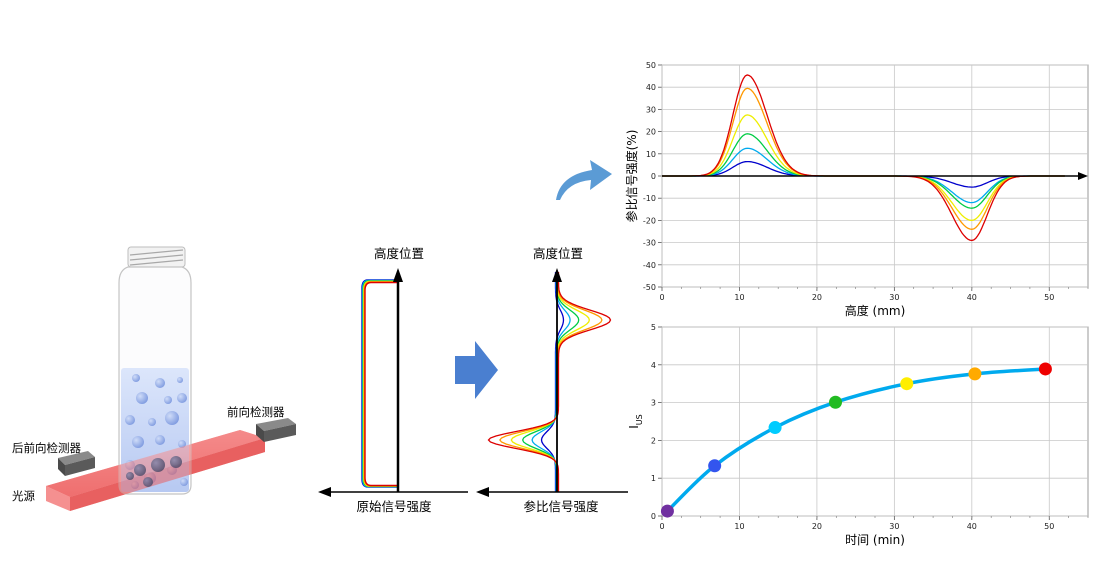  What do you see at coordinates (1083, 176) in the screenshot?
I see `chart1-zero-arrowhead` at bounding box center [1083, 176].